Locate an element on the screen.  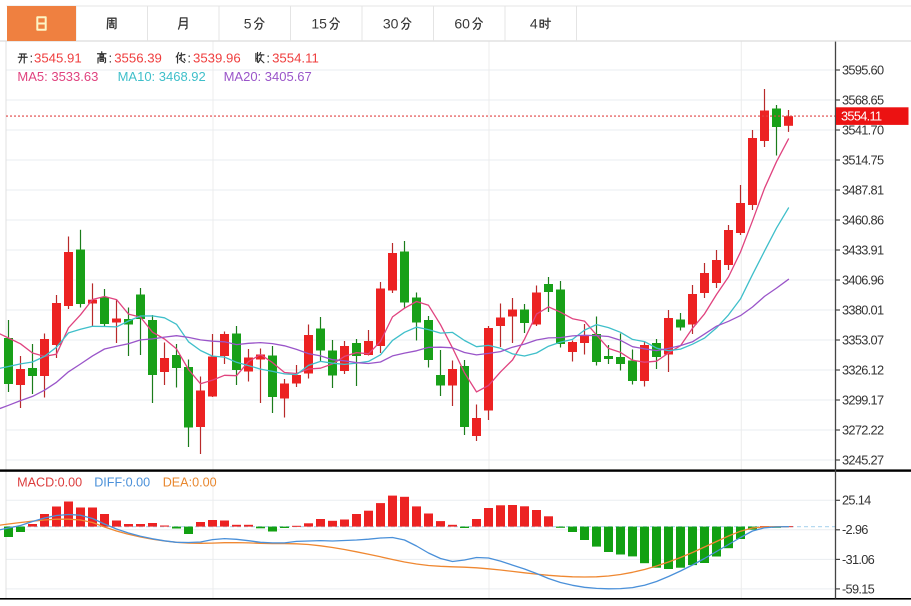
svg-text: 25.14 is located at coordinates (856, 500).